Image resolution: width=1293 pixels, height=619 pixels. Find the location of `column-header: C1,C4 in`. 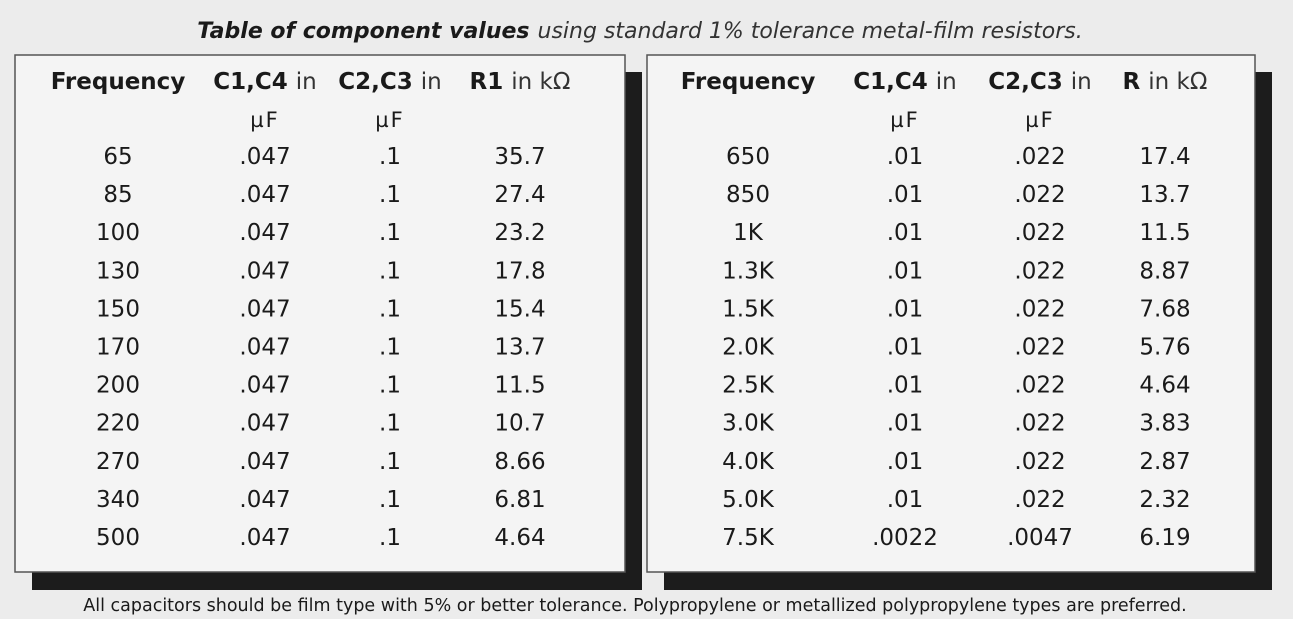

column-header: C1,C4 in is located at coordinates (264, 82).